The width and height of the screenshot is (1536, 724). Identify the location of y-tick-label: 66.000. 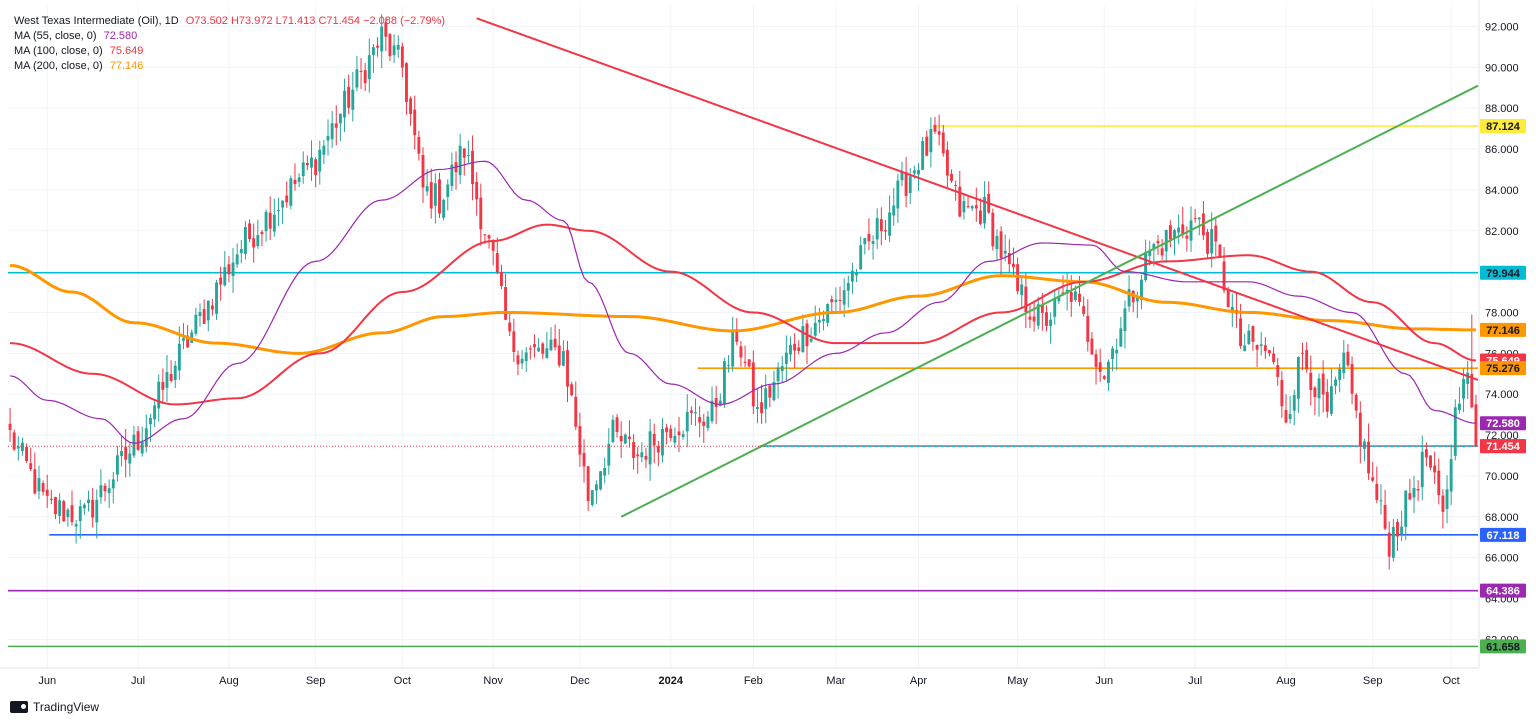
(1502, 559).